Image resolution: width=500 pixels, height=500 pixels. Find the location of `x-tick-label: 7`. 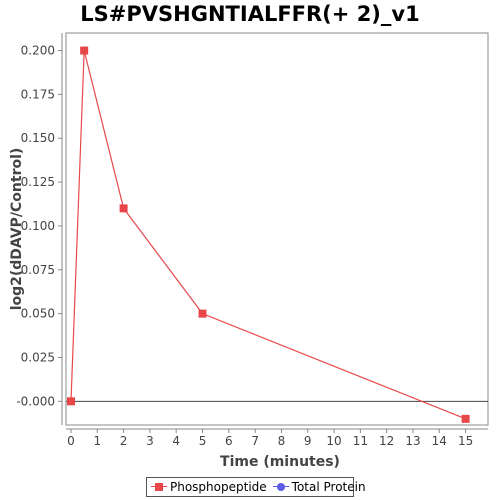

x-tick-label: 7 is located at coordinates (255, 441).